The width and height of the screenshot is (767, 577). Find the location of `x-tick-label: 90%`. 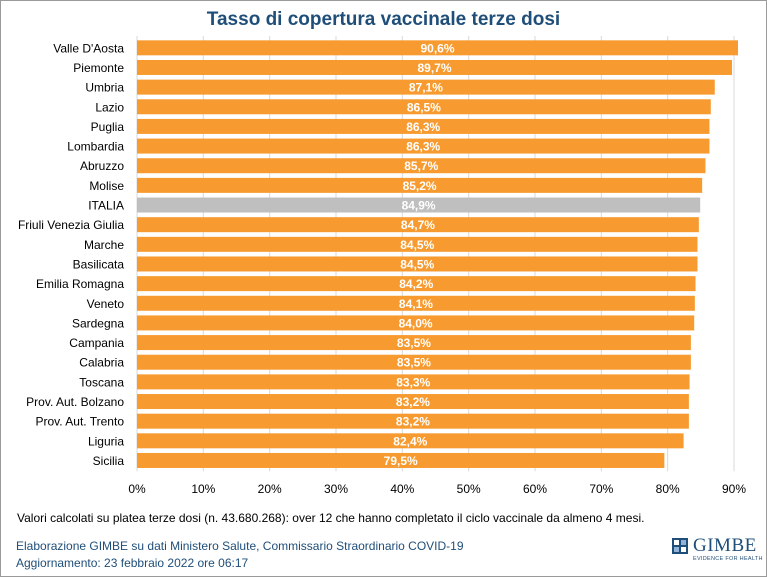

x-tick-label: 90% is located at coordinates (734, 489).